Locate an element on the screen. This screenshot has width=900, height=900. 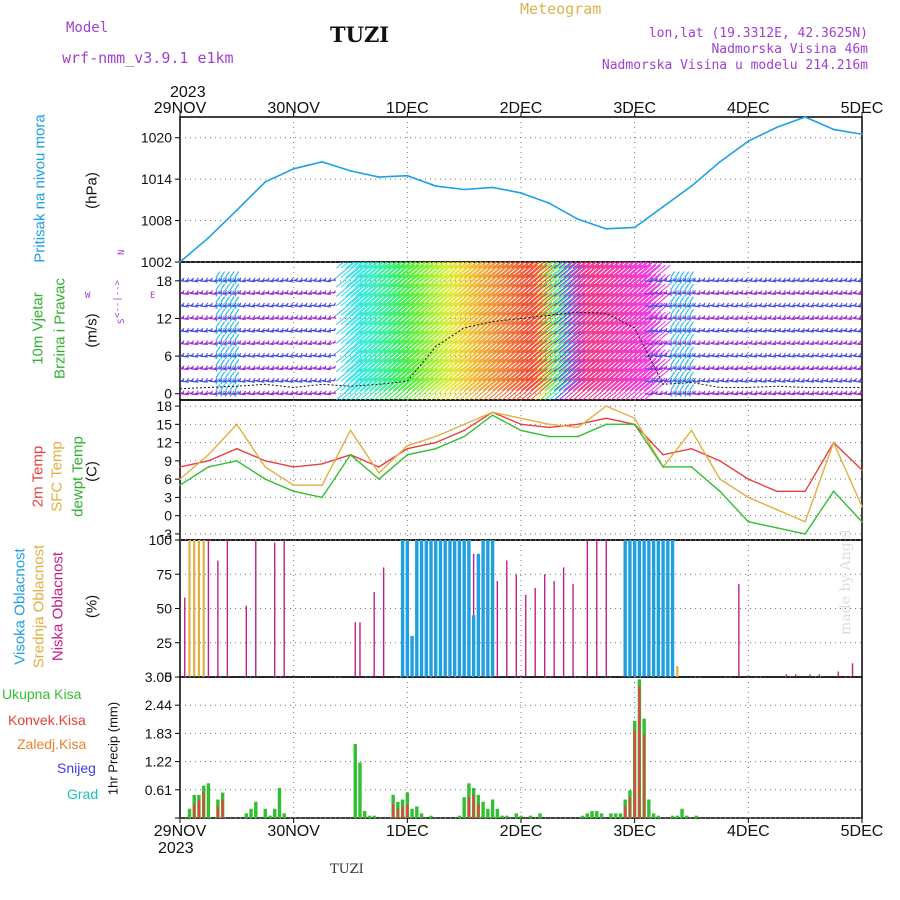
precip-label-total: Ukupna Kisa is located at coordinates (42, 694).